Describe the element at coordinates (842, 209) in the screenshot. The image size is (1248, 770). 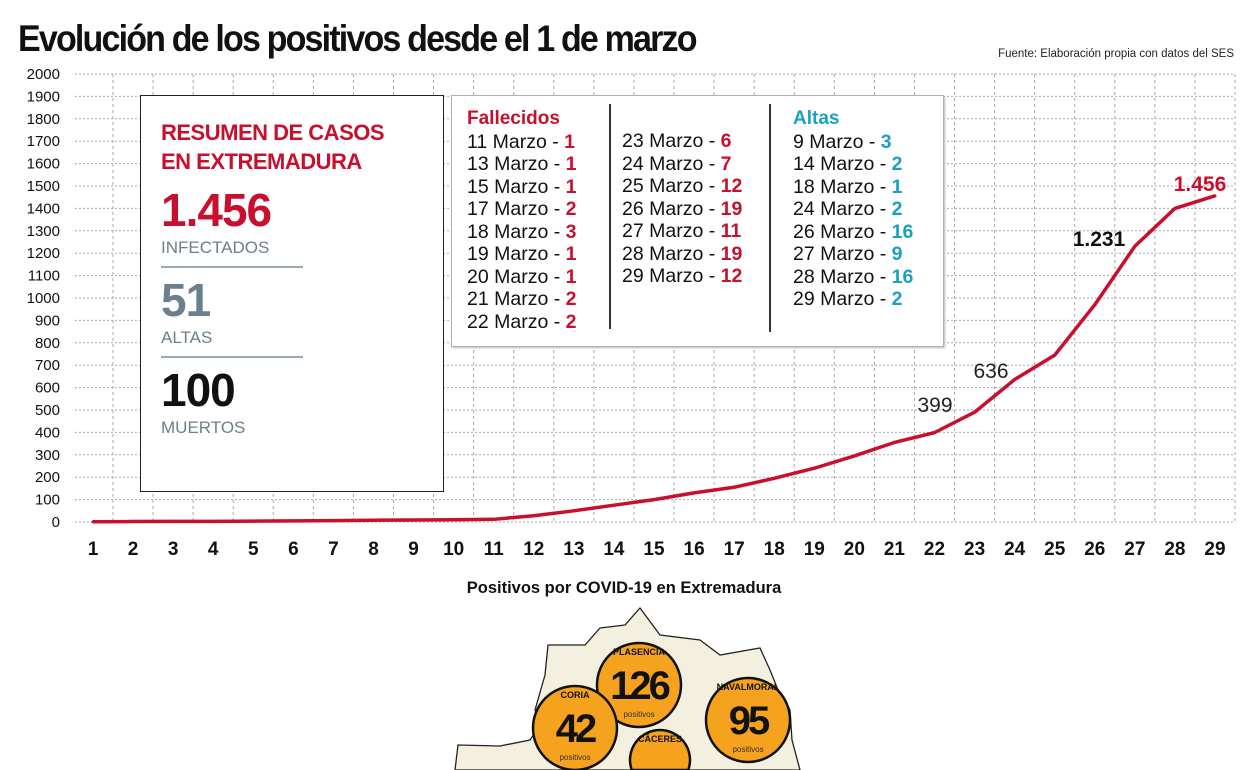
I see `list-date: 24 Marzo -` at that location.